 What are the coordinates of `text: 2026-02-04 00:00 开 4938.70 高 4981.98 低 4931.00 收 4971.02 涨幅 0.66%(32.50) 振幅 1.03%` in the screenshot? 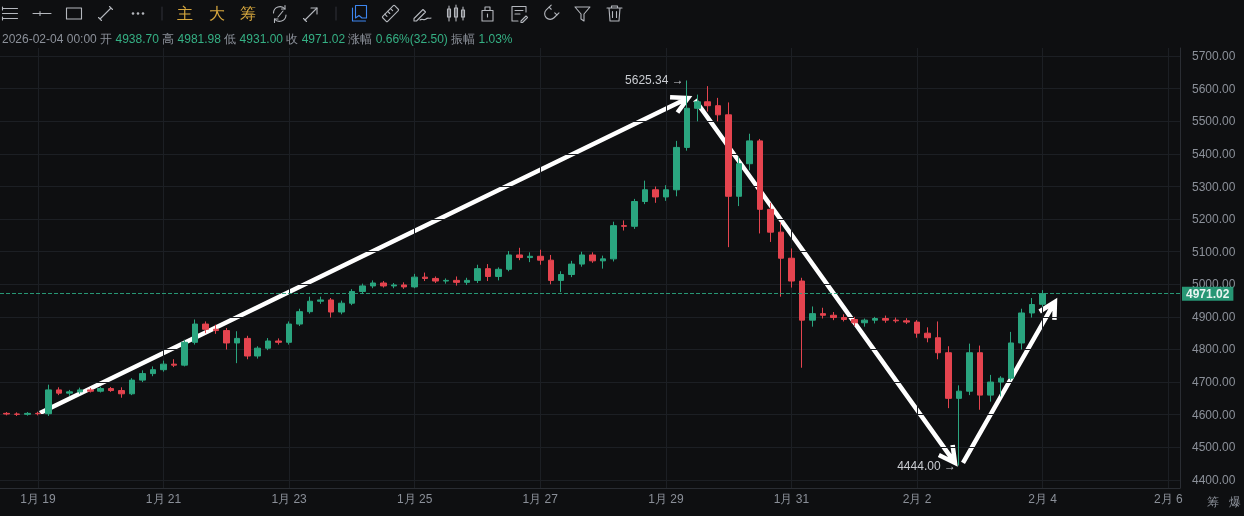 It's located at (257, 39).